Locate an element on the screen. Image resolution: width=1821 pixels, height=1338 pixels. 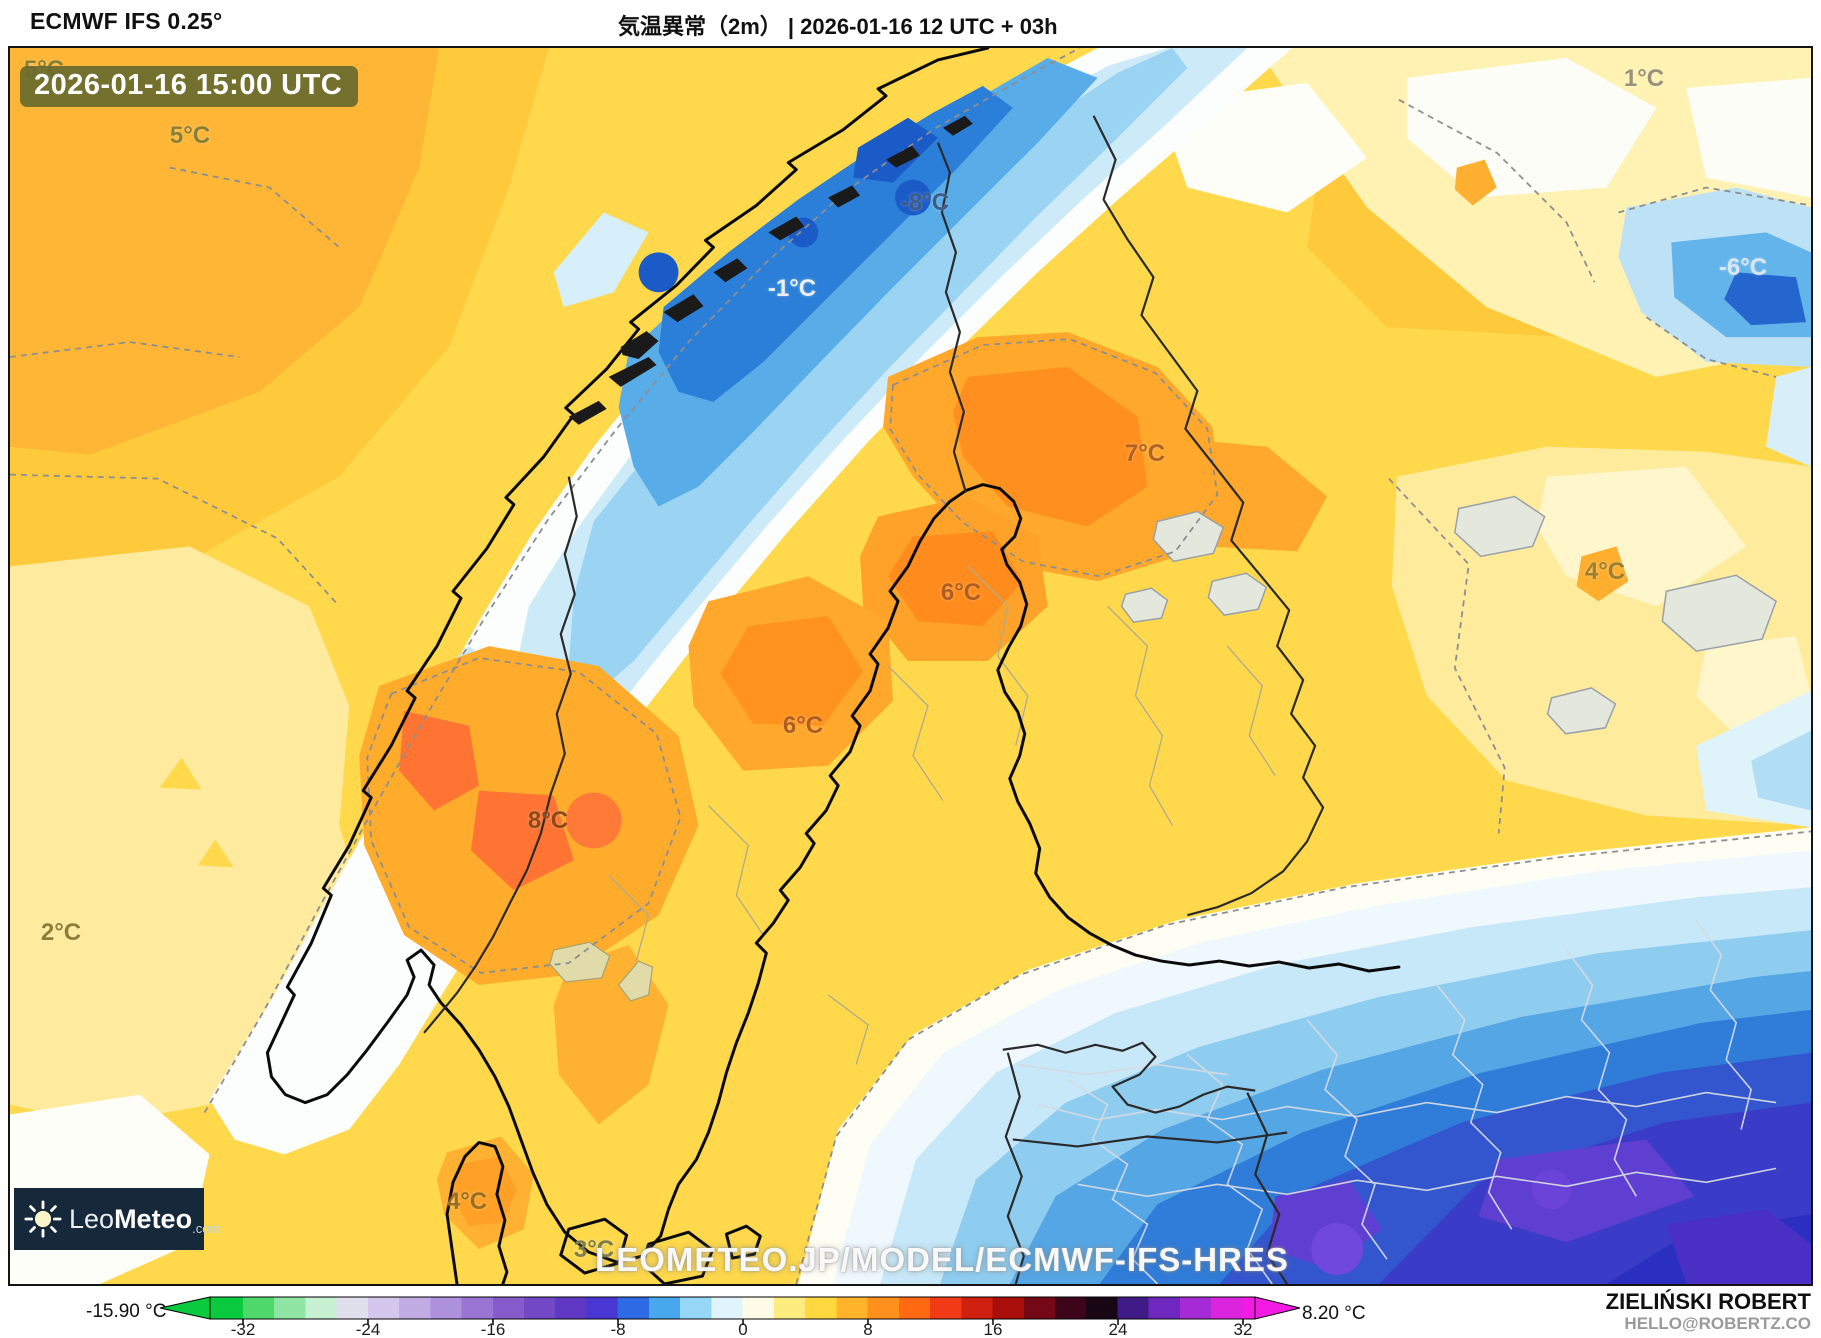
colorbar-tick: -16 is located at coordinates (493, 1329).